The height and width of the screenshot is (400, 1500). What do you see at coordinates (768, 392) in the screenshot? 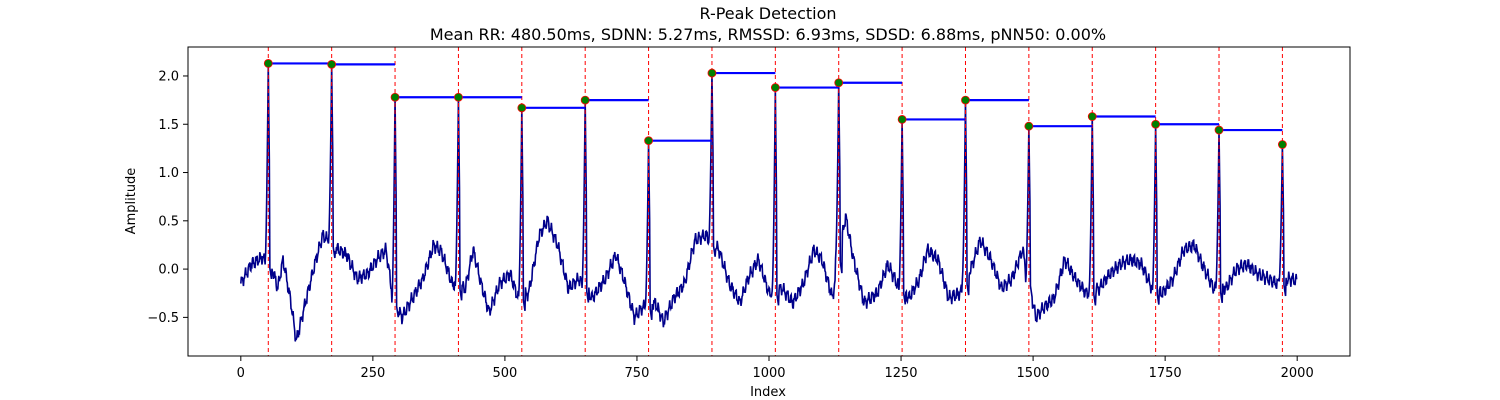
I see `x-axis-label: Index` at bounding box center [768, 392].